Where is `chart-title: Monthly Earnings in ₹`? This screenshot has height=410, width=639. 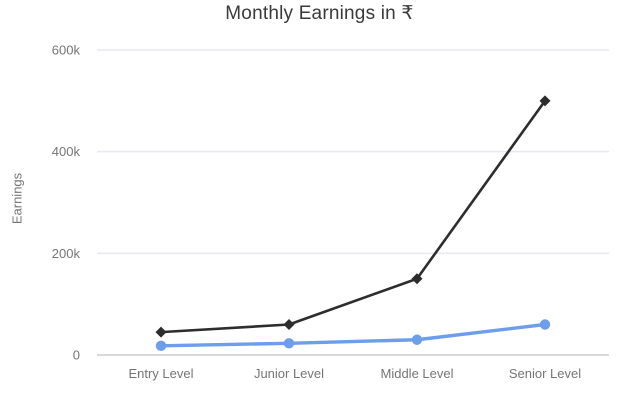 chart-title: Monthly Earnings in ₹ is located at coordinates (319, 13).